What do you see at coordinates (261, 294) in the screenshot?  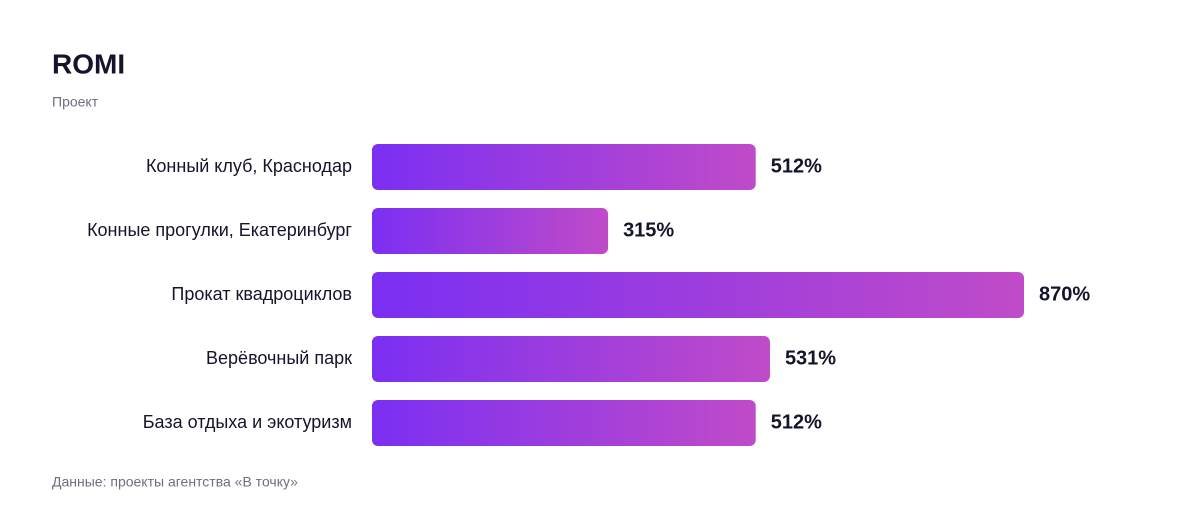 I see `category-label: Прокат квадроциклов` at bounding box center [261, 294].